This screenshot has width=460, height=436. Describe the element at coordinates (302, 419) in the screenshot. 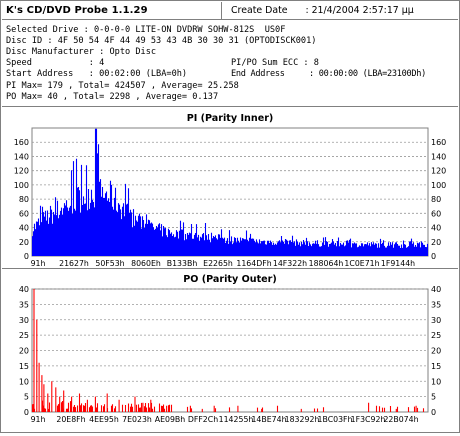

I see `po-xtick: 183292h` at that location.